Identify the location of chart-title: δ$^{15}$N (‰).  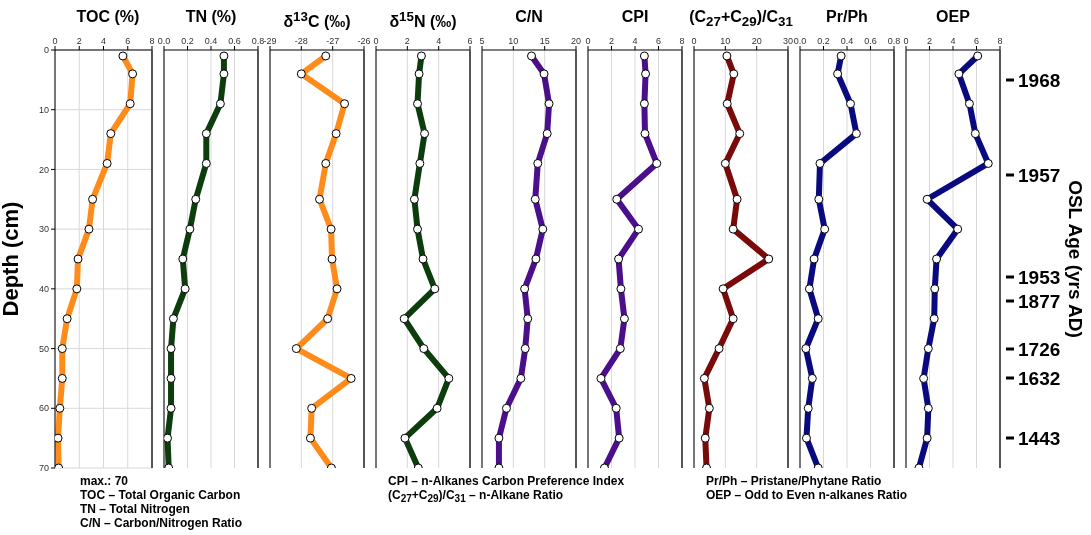
(423, 19).